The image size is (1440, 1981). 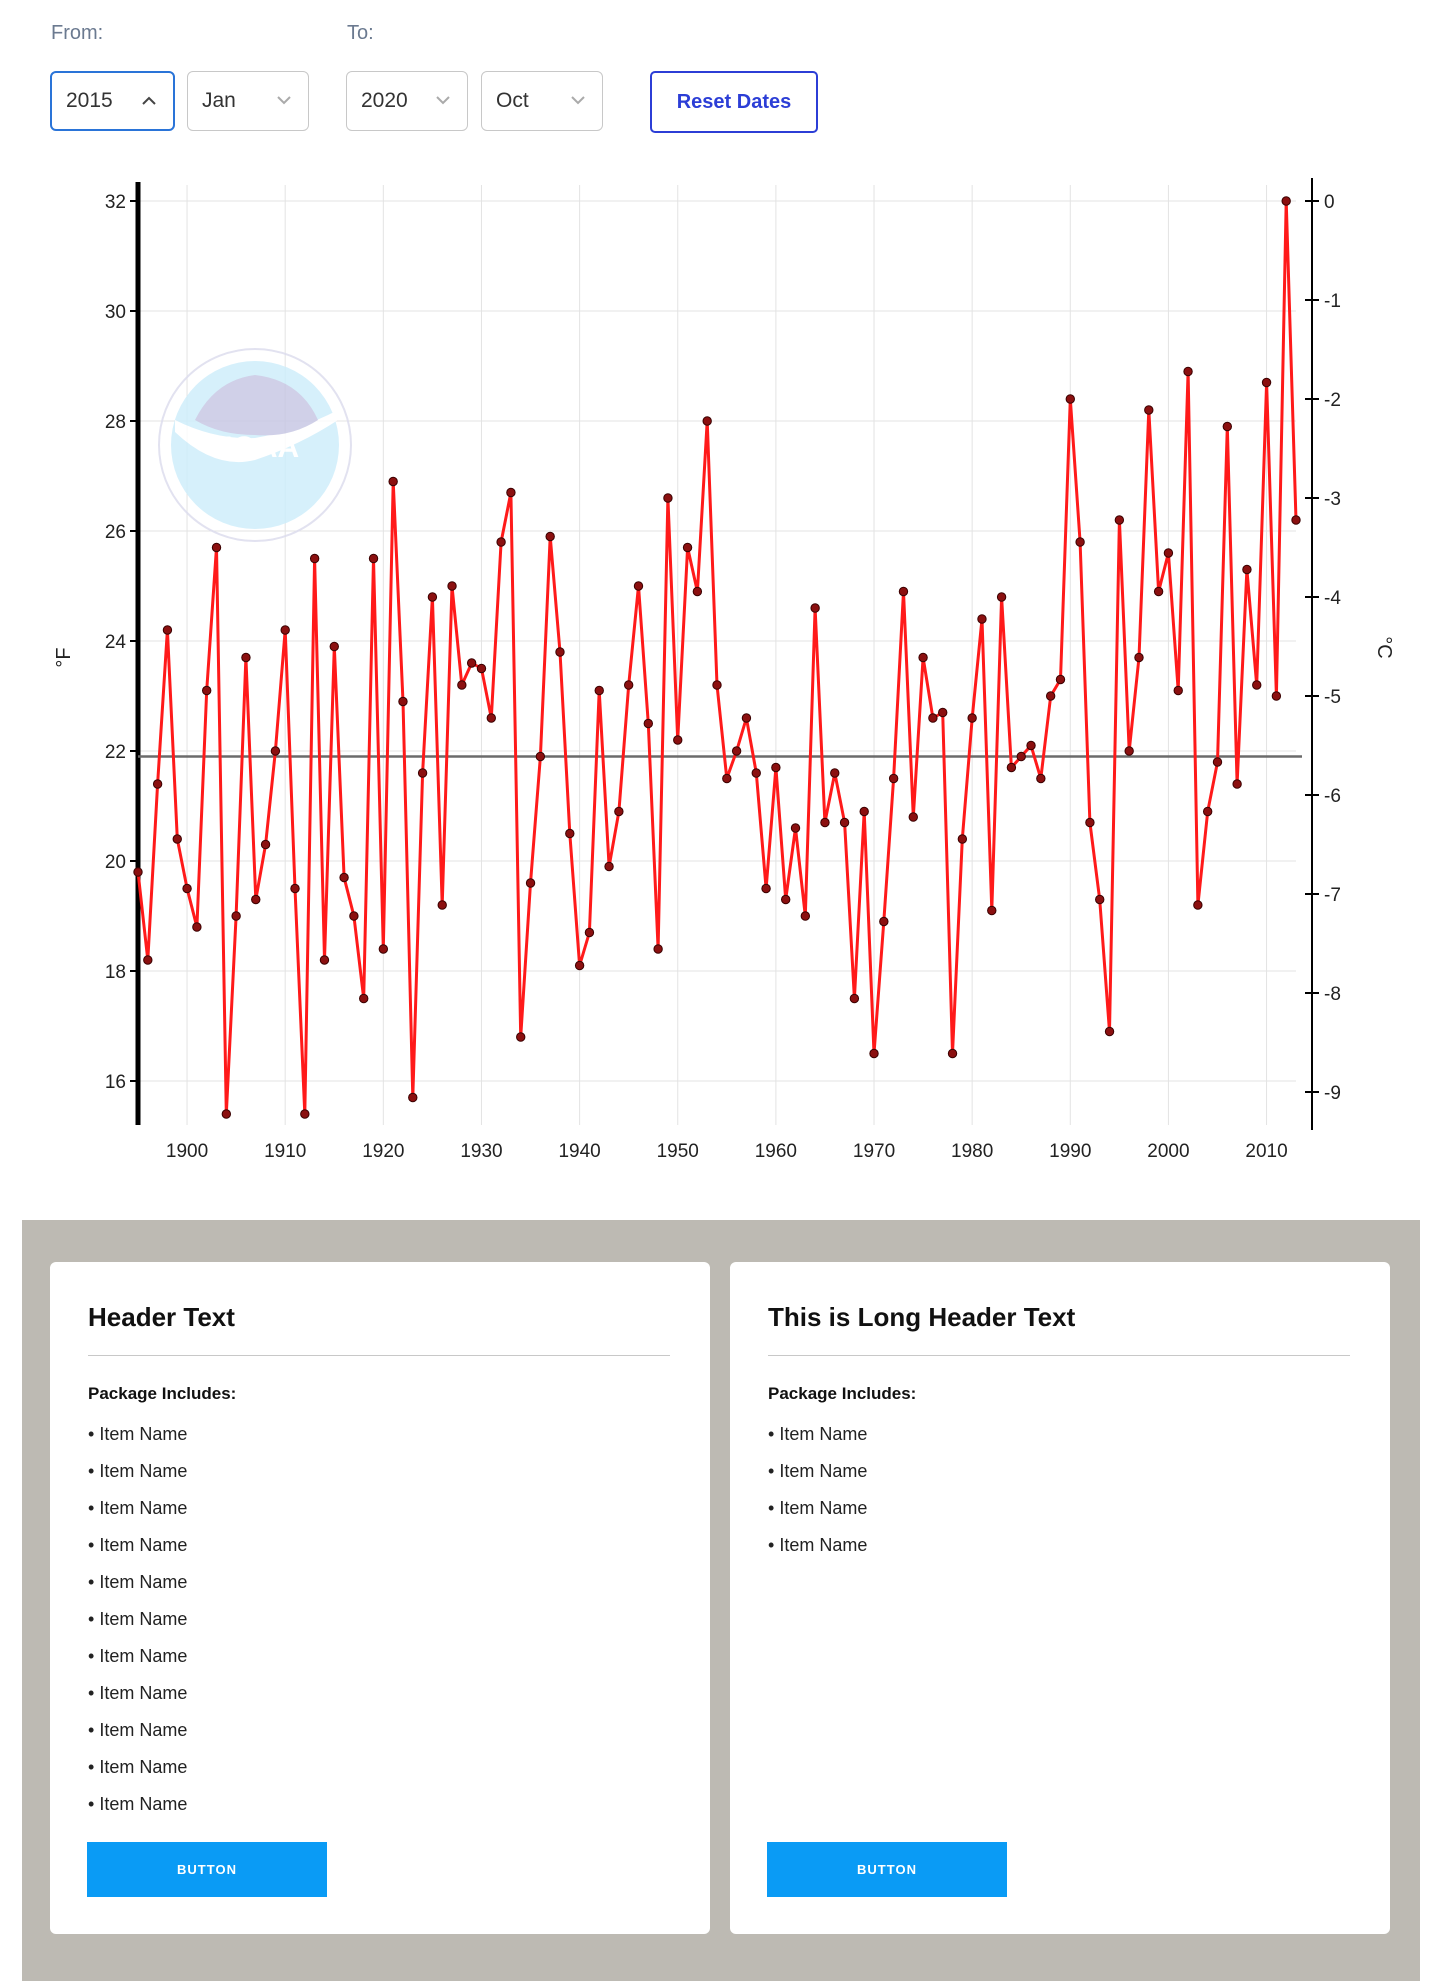 I want to click on y2-axis-label: °C, so click(x=1384, y=647).